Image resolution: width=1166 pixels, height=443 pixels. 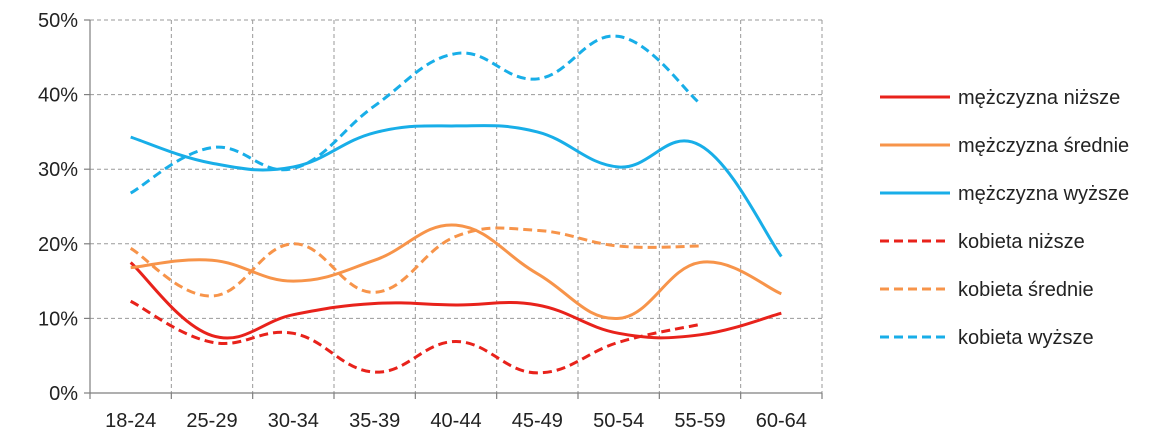 I want to click on legend-label: mężczyzna wyższe, so click(x=1043, y=194).